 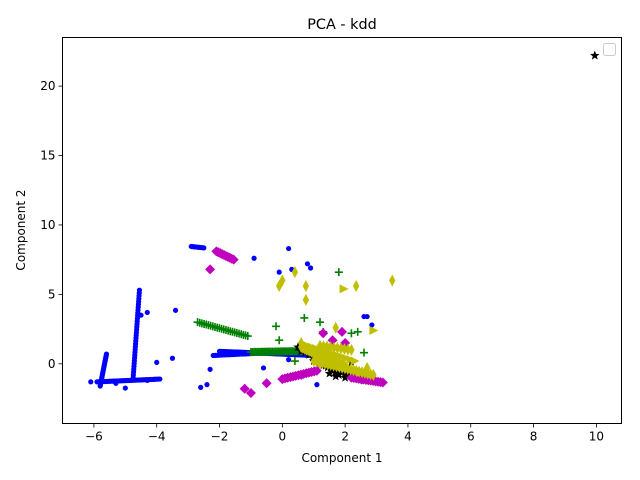 I want to click on x-tick-label: −4, so click(x=157, y=437).